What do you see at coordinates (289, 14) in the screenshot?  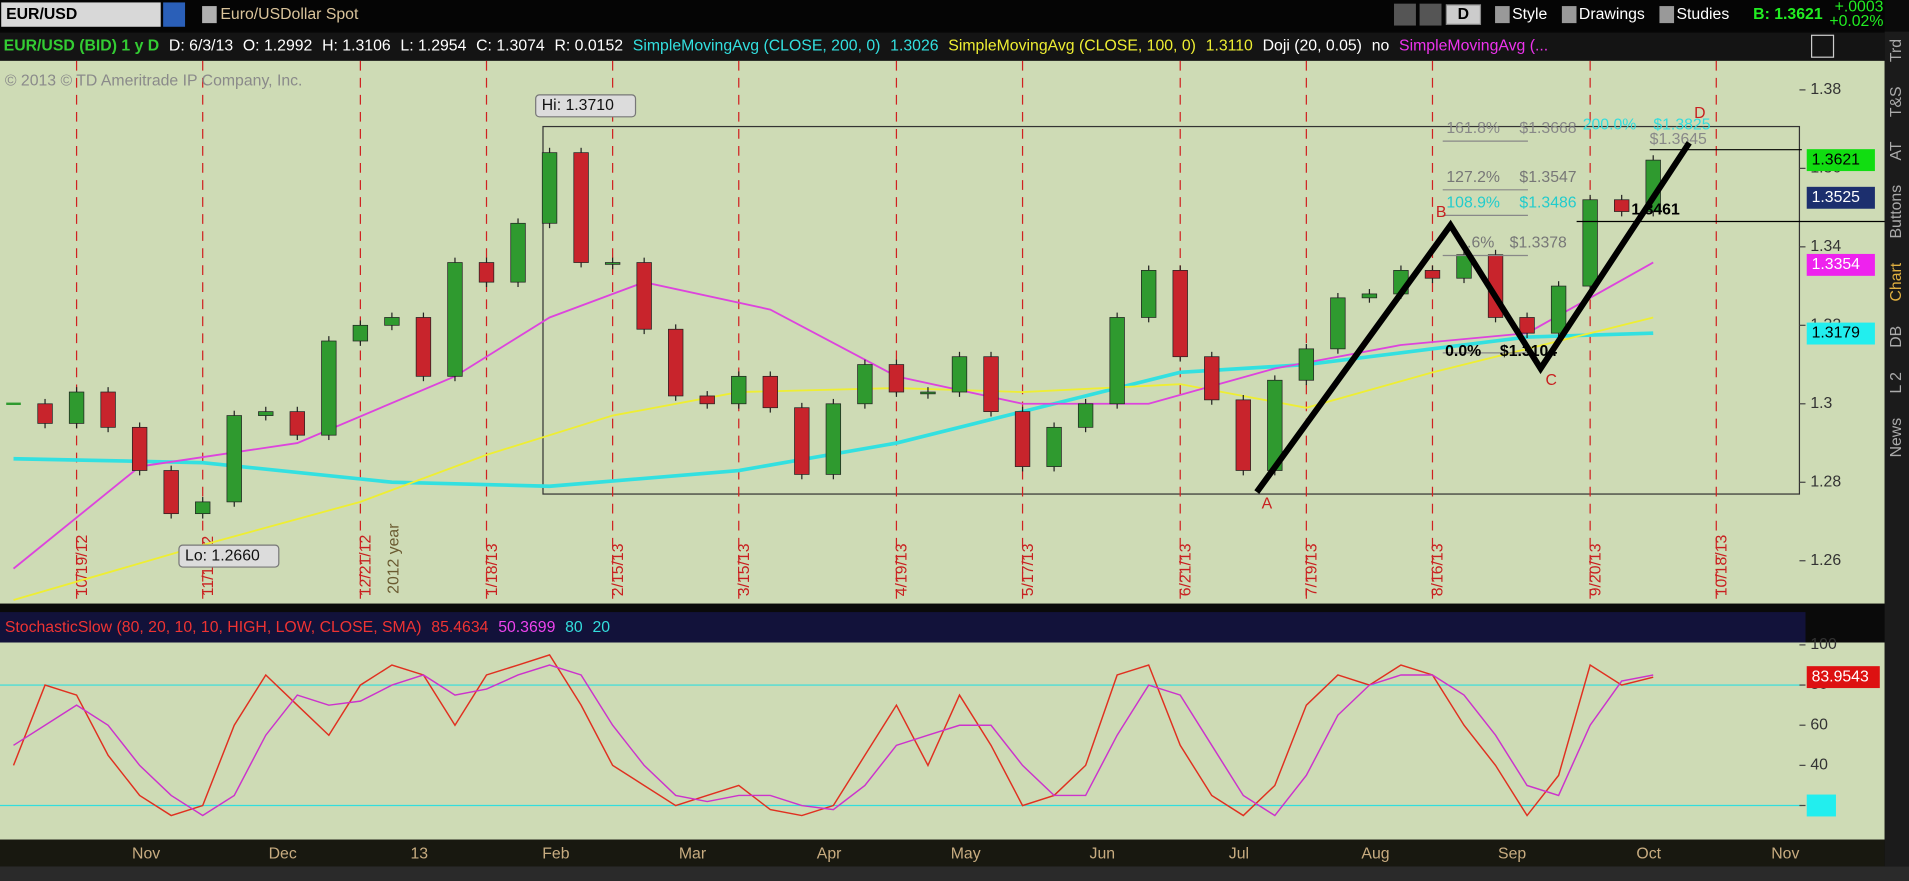 I see `symbol-description: Euro/USDollar Spot` at bounding box center [289, 14].